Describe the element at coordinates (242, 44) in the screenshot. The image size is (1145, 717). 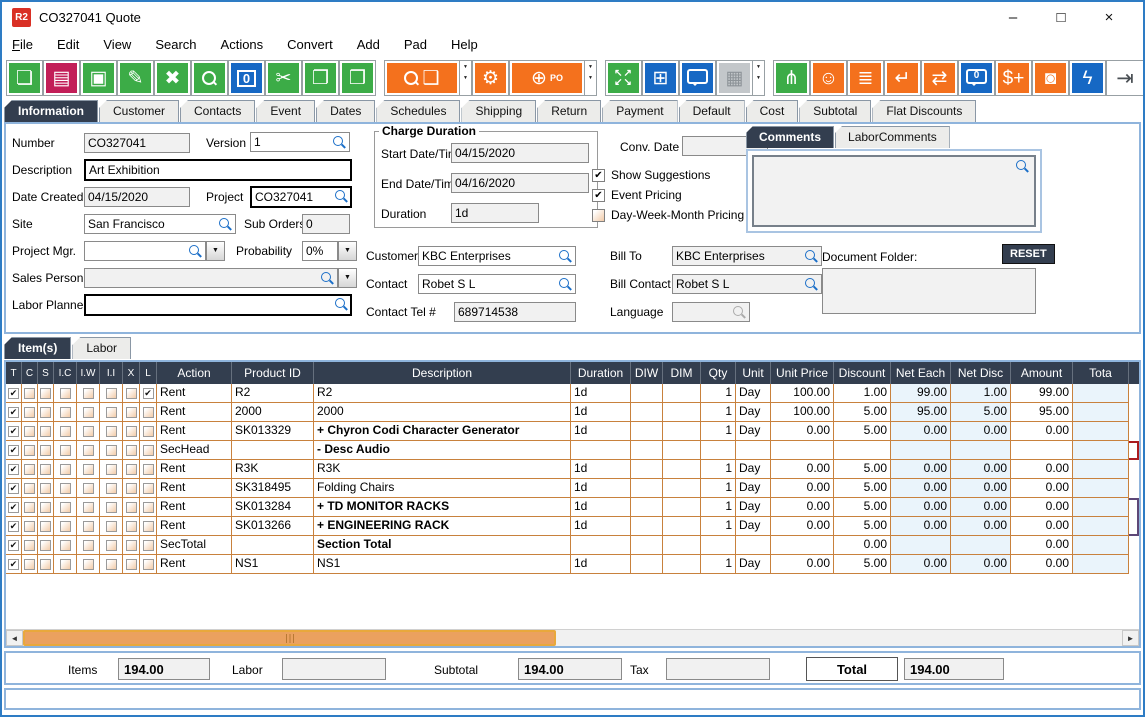
I see `menu-actions: Actions` at that location.